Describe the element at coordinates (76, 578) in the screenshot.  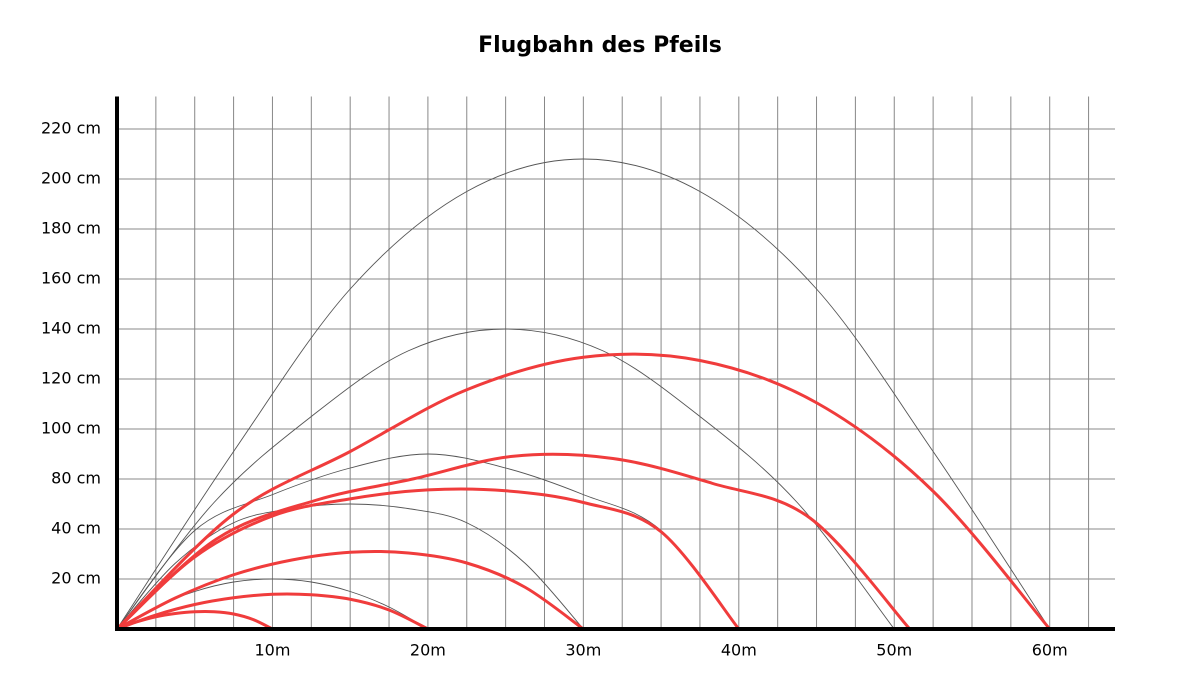
I see `y-tick-label: 20 cm` at that location.